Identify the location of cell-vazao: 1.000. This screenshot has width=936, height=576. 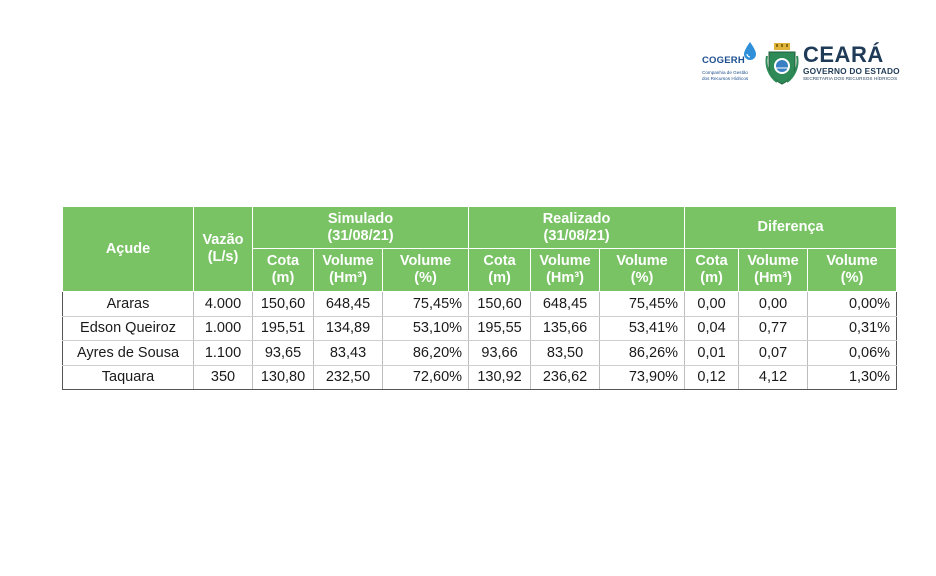
(223, 328).